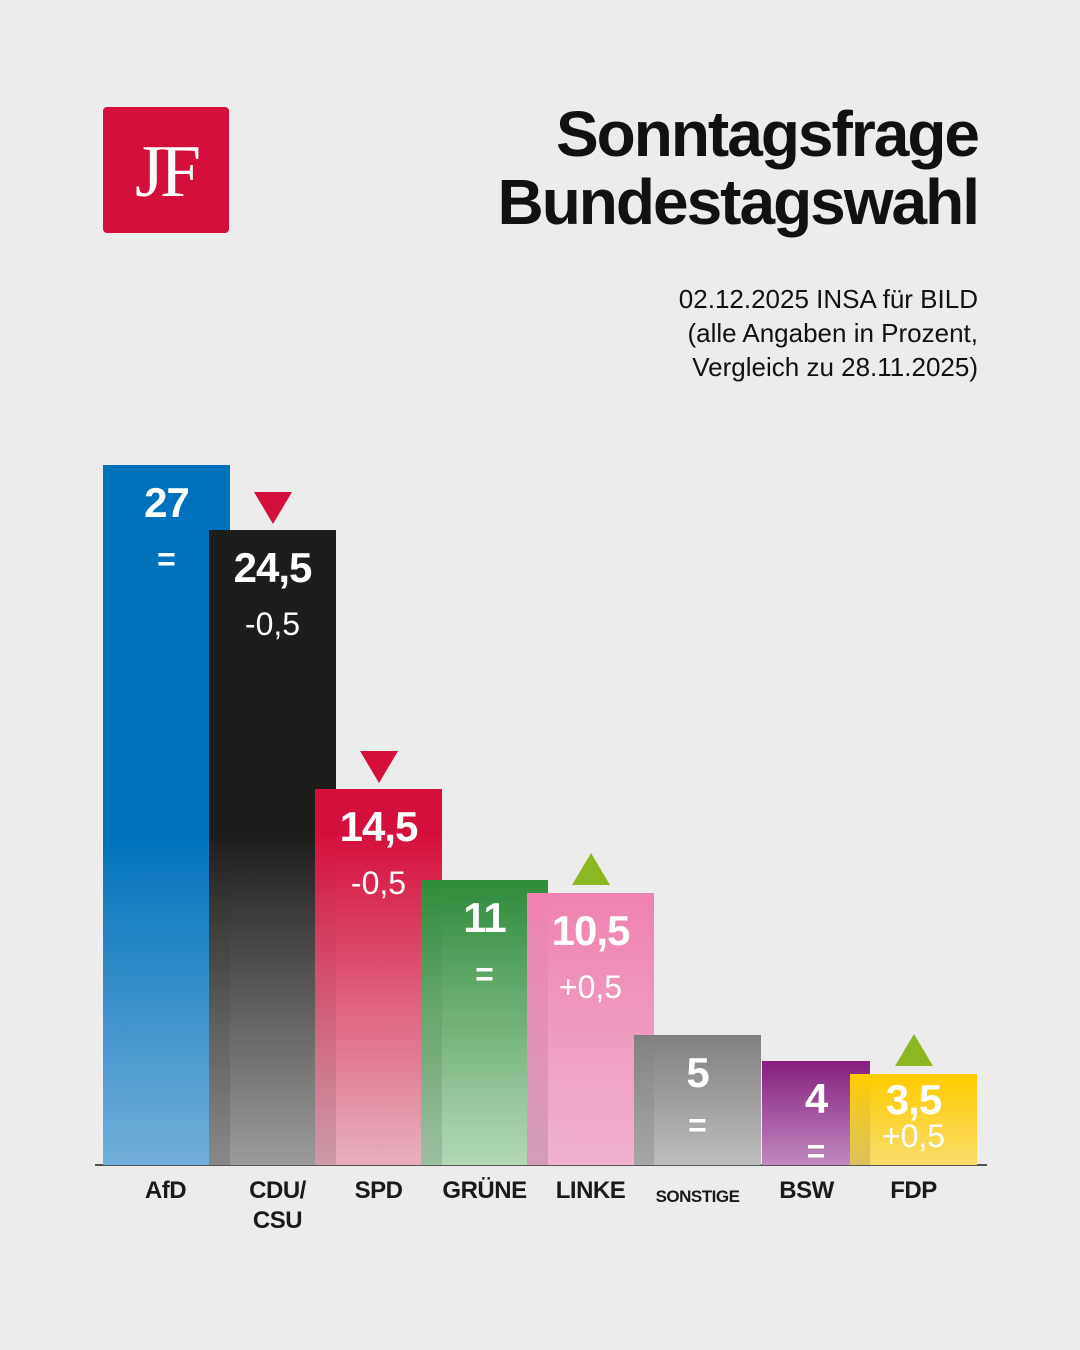  I want to click on category-label: BSW, so click(806, 1190).